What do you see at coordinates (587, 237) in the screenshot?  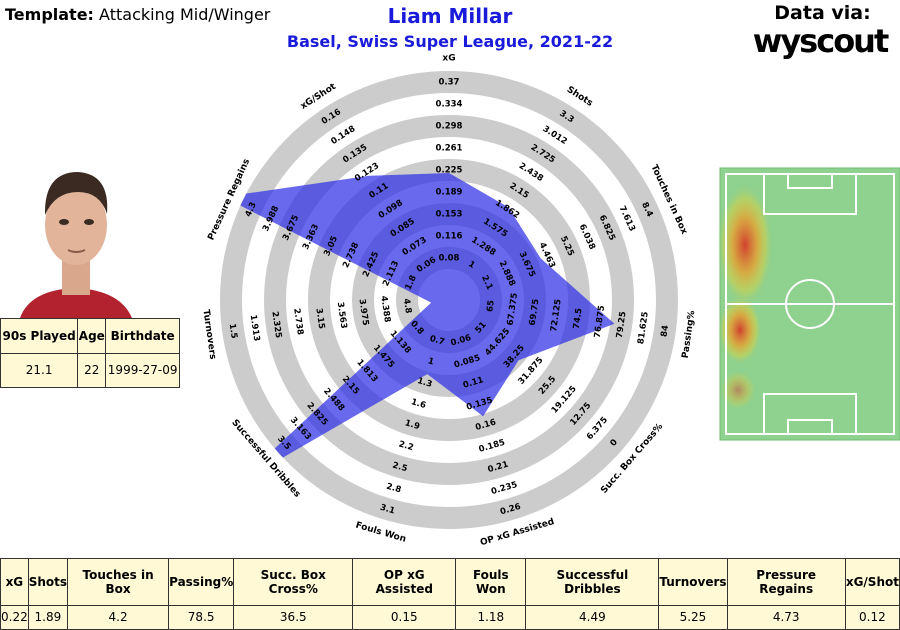 I see `axis-tick-label: 6.038` at bounding box center [587, 237].